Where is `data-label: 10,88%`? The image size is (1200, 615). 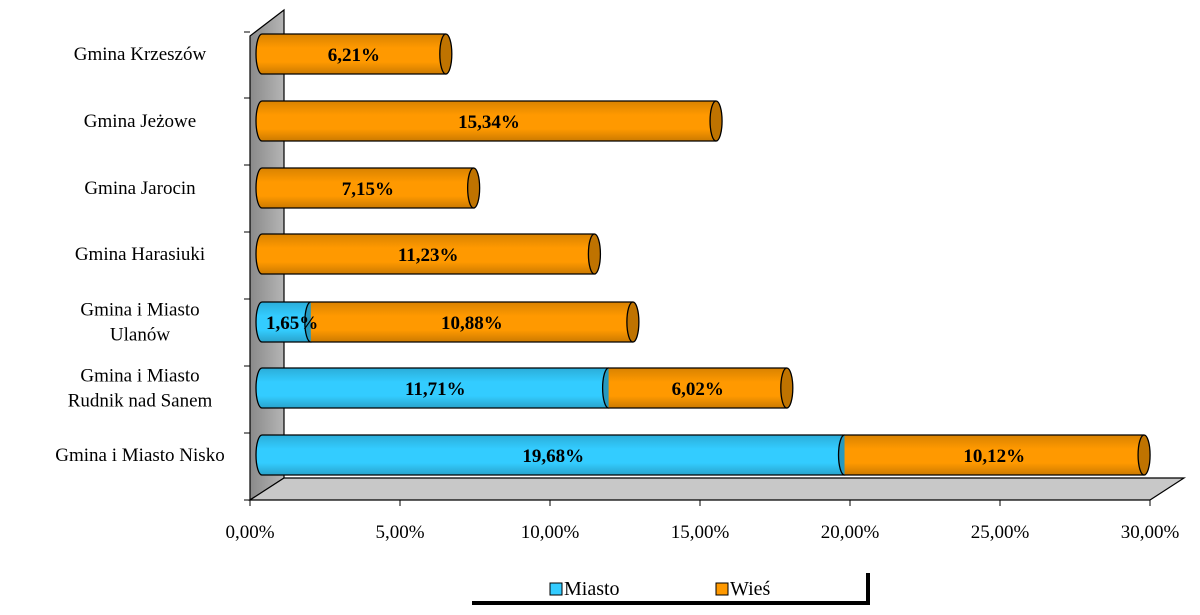
data-label: 10,88% is located at coordinates (472, 323).